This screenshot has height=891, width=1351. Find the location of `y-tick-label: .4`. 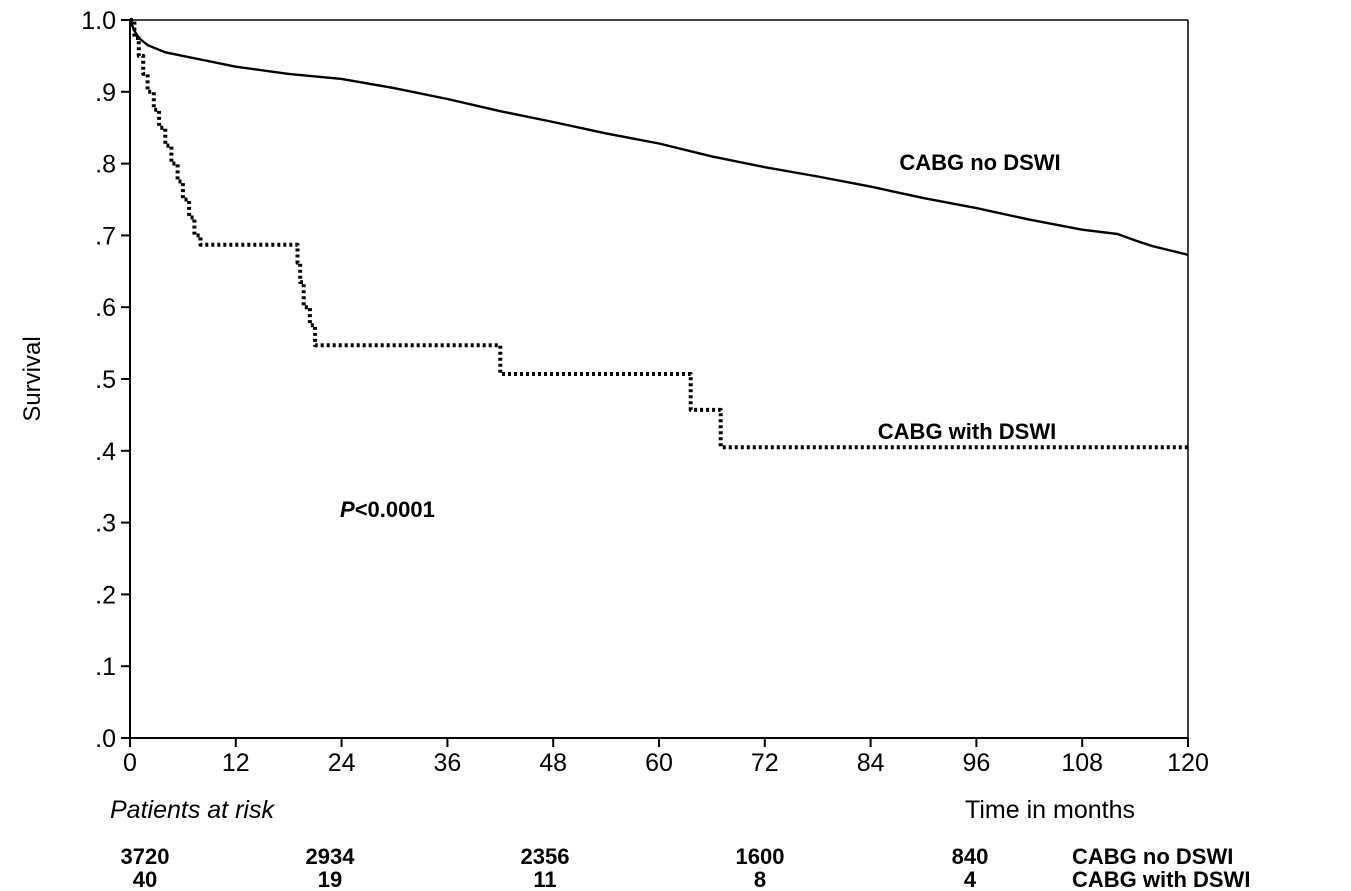

y-tick-label: .4 is located at coordinates (105, 452).